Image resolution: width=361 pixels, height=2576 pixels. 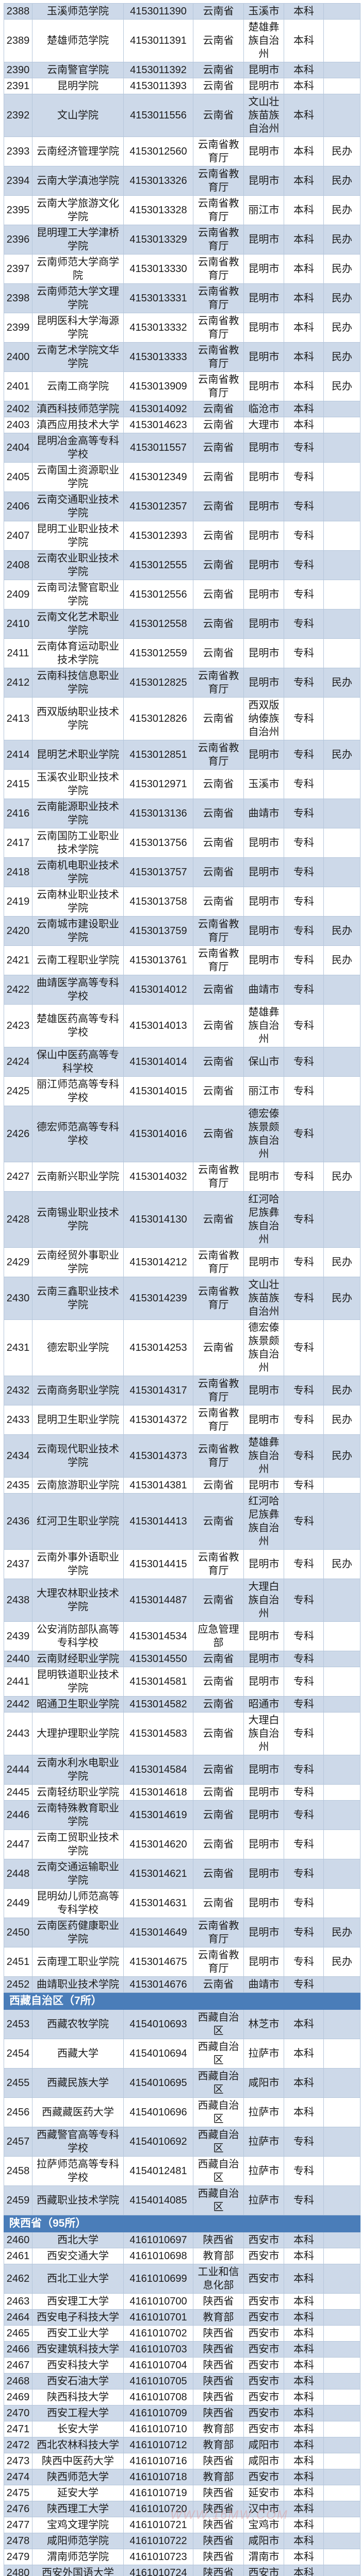 I want to click on table-row: 2401 云南工商学院 4153013909 云南省教育厅 昆明市 本科 民办, so click(x=182, y=386).